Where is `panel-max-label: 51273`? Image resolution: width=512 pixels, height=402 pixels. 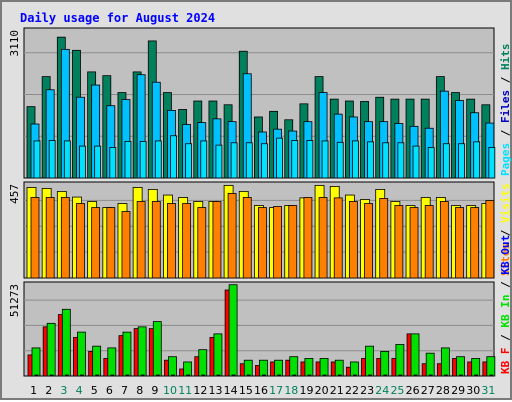
panel-max-label: 51273 is located at coordinates (14, 300).